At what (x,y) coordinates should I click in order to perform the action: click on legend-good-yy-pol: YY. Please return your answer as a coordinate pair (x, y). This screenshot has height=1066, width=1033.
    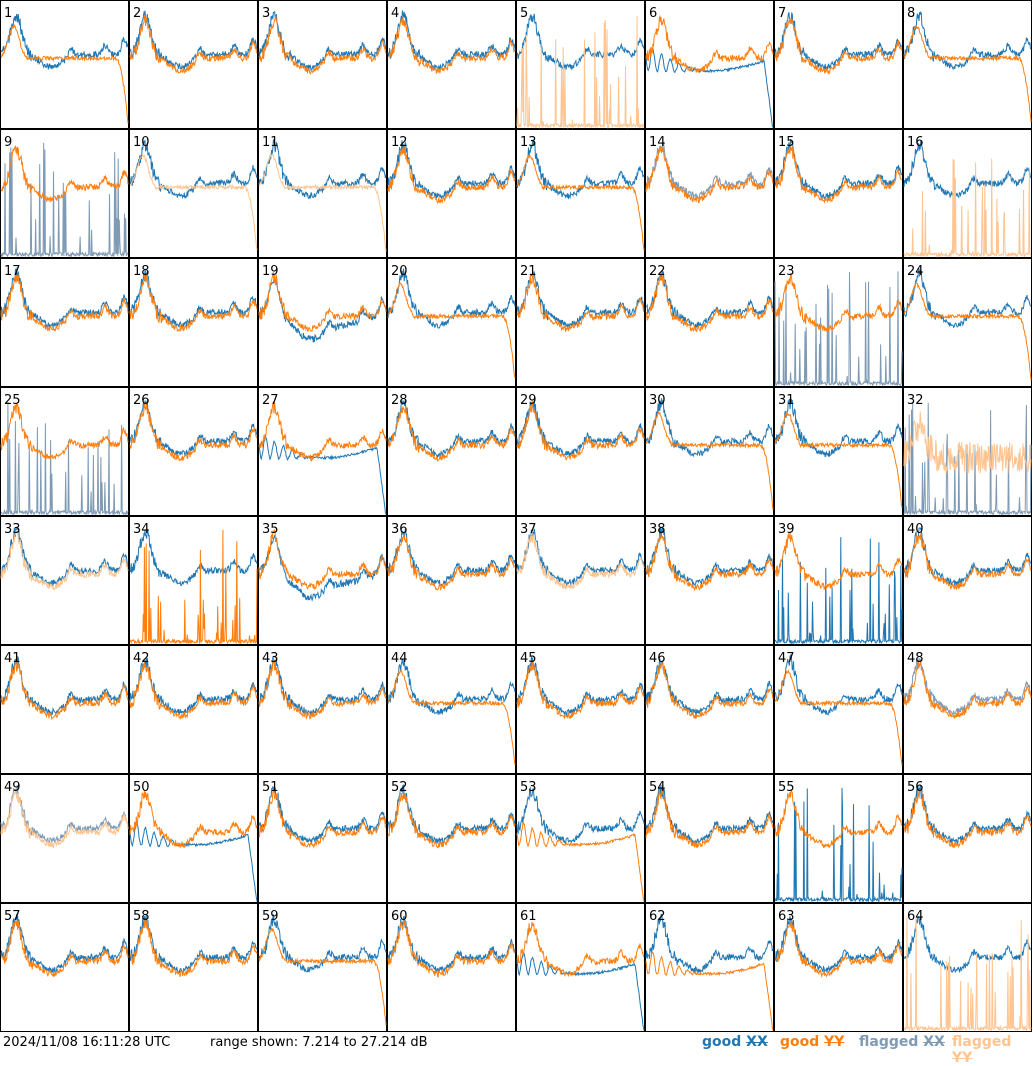
    Looking at the image, I should click on (834, 1042).